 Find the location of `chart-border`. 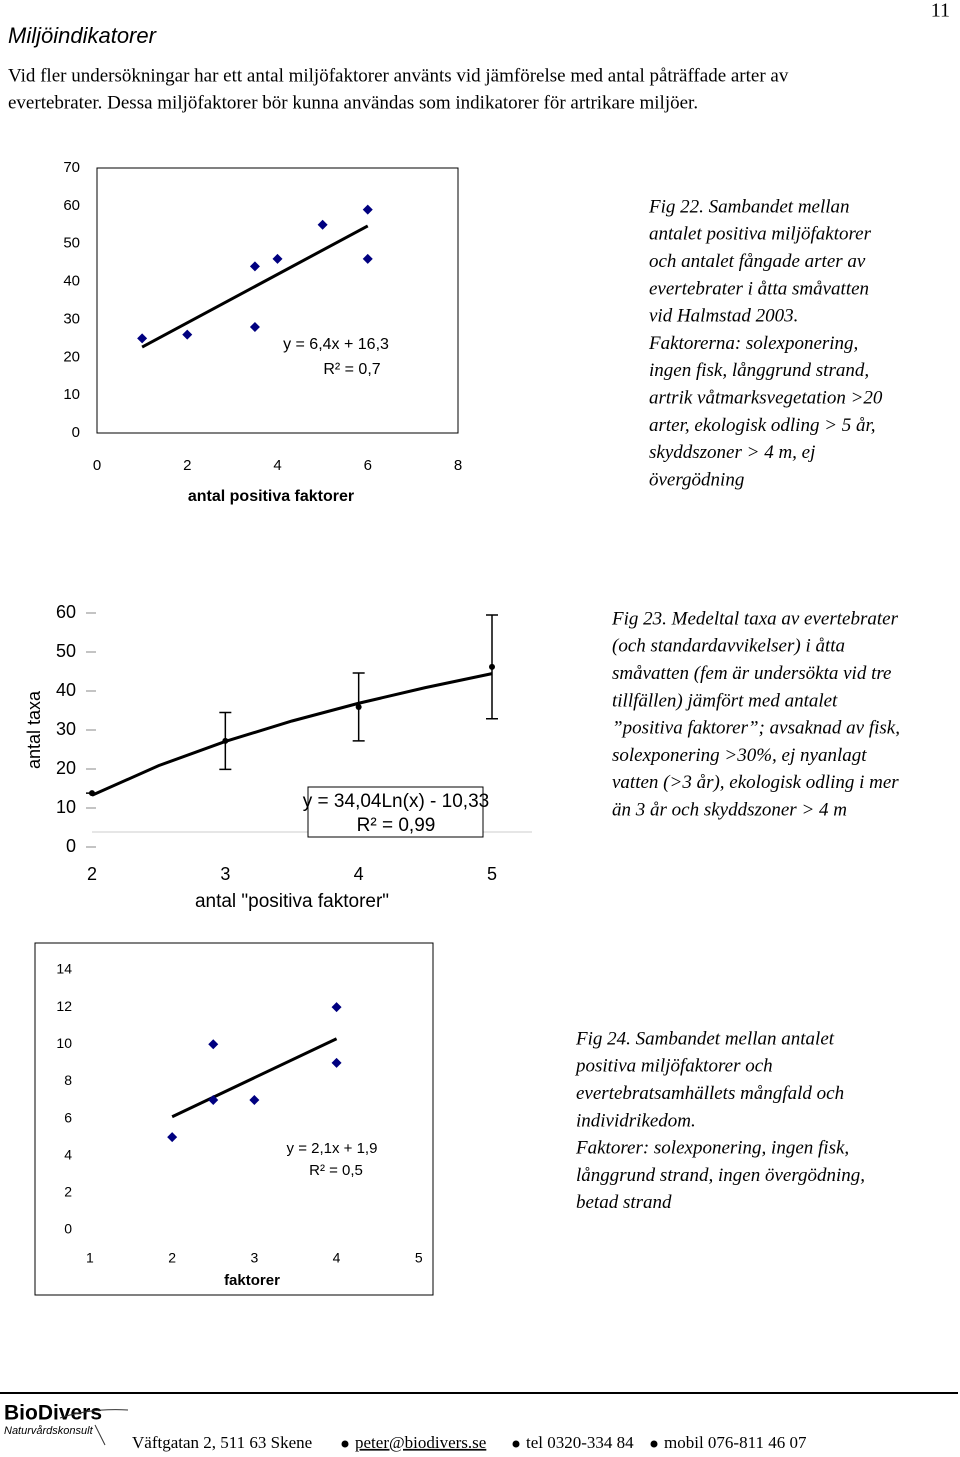

chart-border is located at coordinates (234, 1119).